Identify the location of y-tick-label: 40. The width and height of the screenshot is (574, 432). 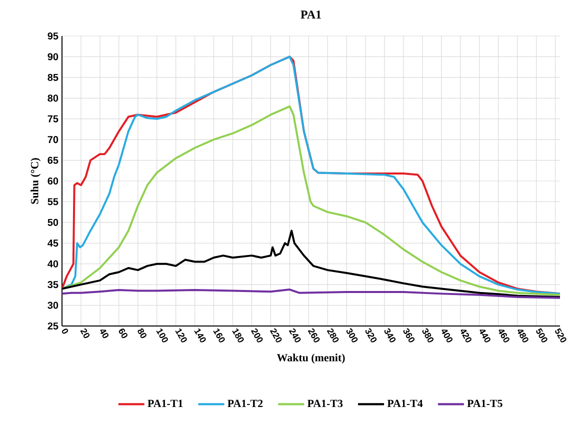
(53, 264).